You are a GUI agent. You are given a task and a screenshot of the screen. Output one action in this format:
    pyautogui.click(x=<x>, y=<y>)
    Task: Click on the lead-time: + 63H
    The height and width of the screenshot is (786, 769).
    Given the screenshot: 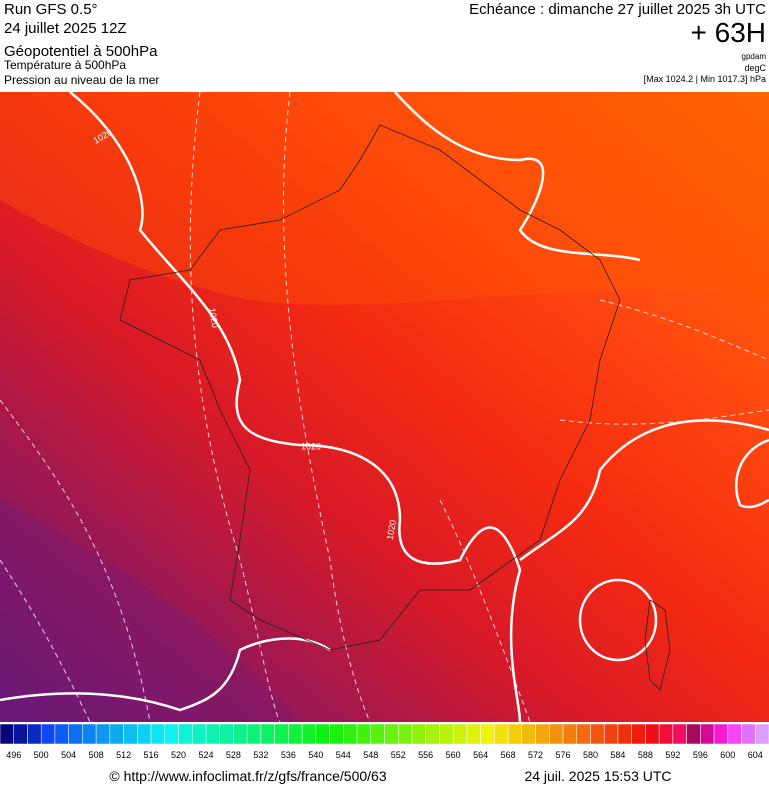 What is the action you would take?
    pyautogui.click(x=729, y=32)
    